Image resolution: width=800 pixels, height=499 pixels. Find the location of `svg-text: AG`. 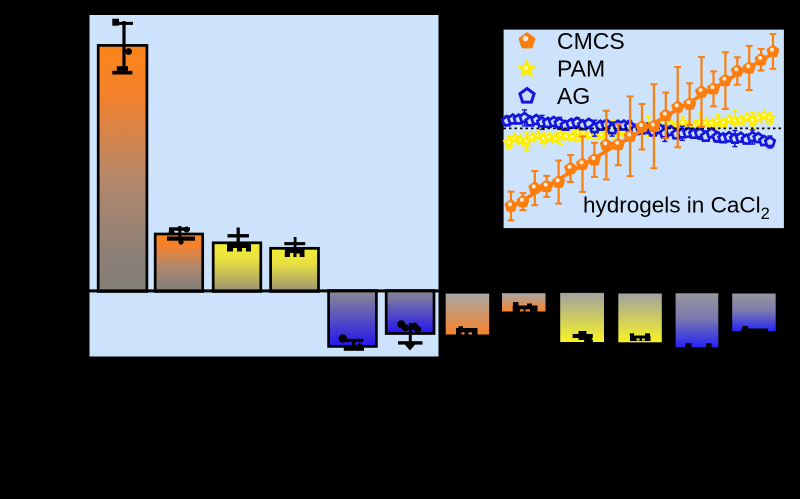

svg-text: AG is located at coordinates (573, 96).